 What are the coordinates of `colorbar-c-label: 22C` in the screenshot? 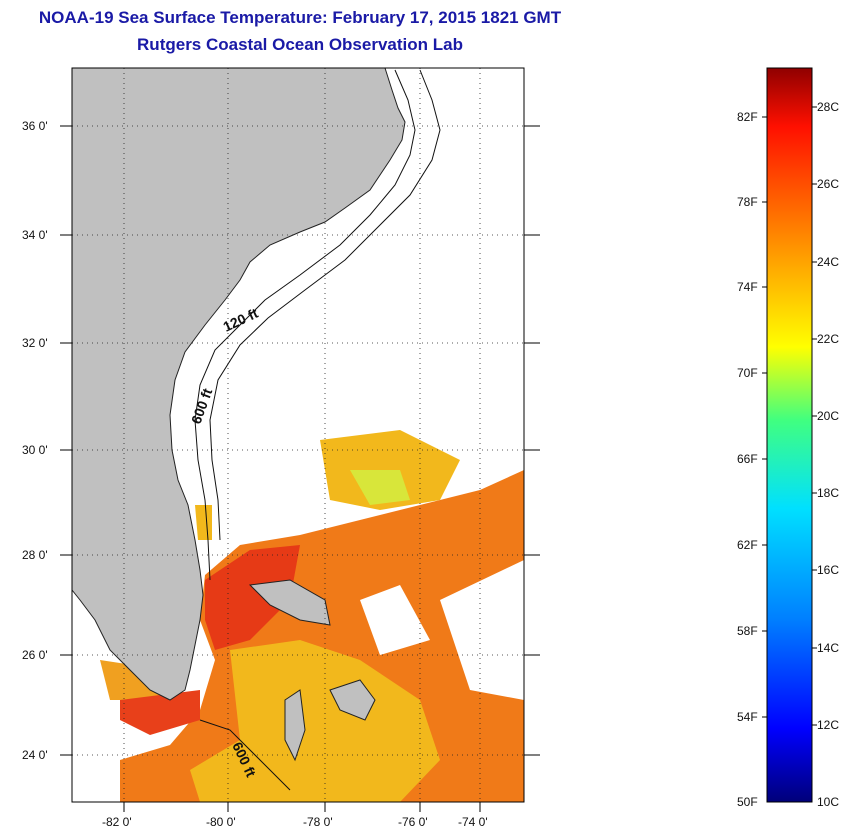 It's located at (828, 339).